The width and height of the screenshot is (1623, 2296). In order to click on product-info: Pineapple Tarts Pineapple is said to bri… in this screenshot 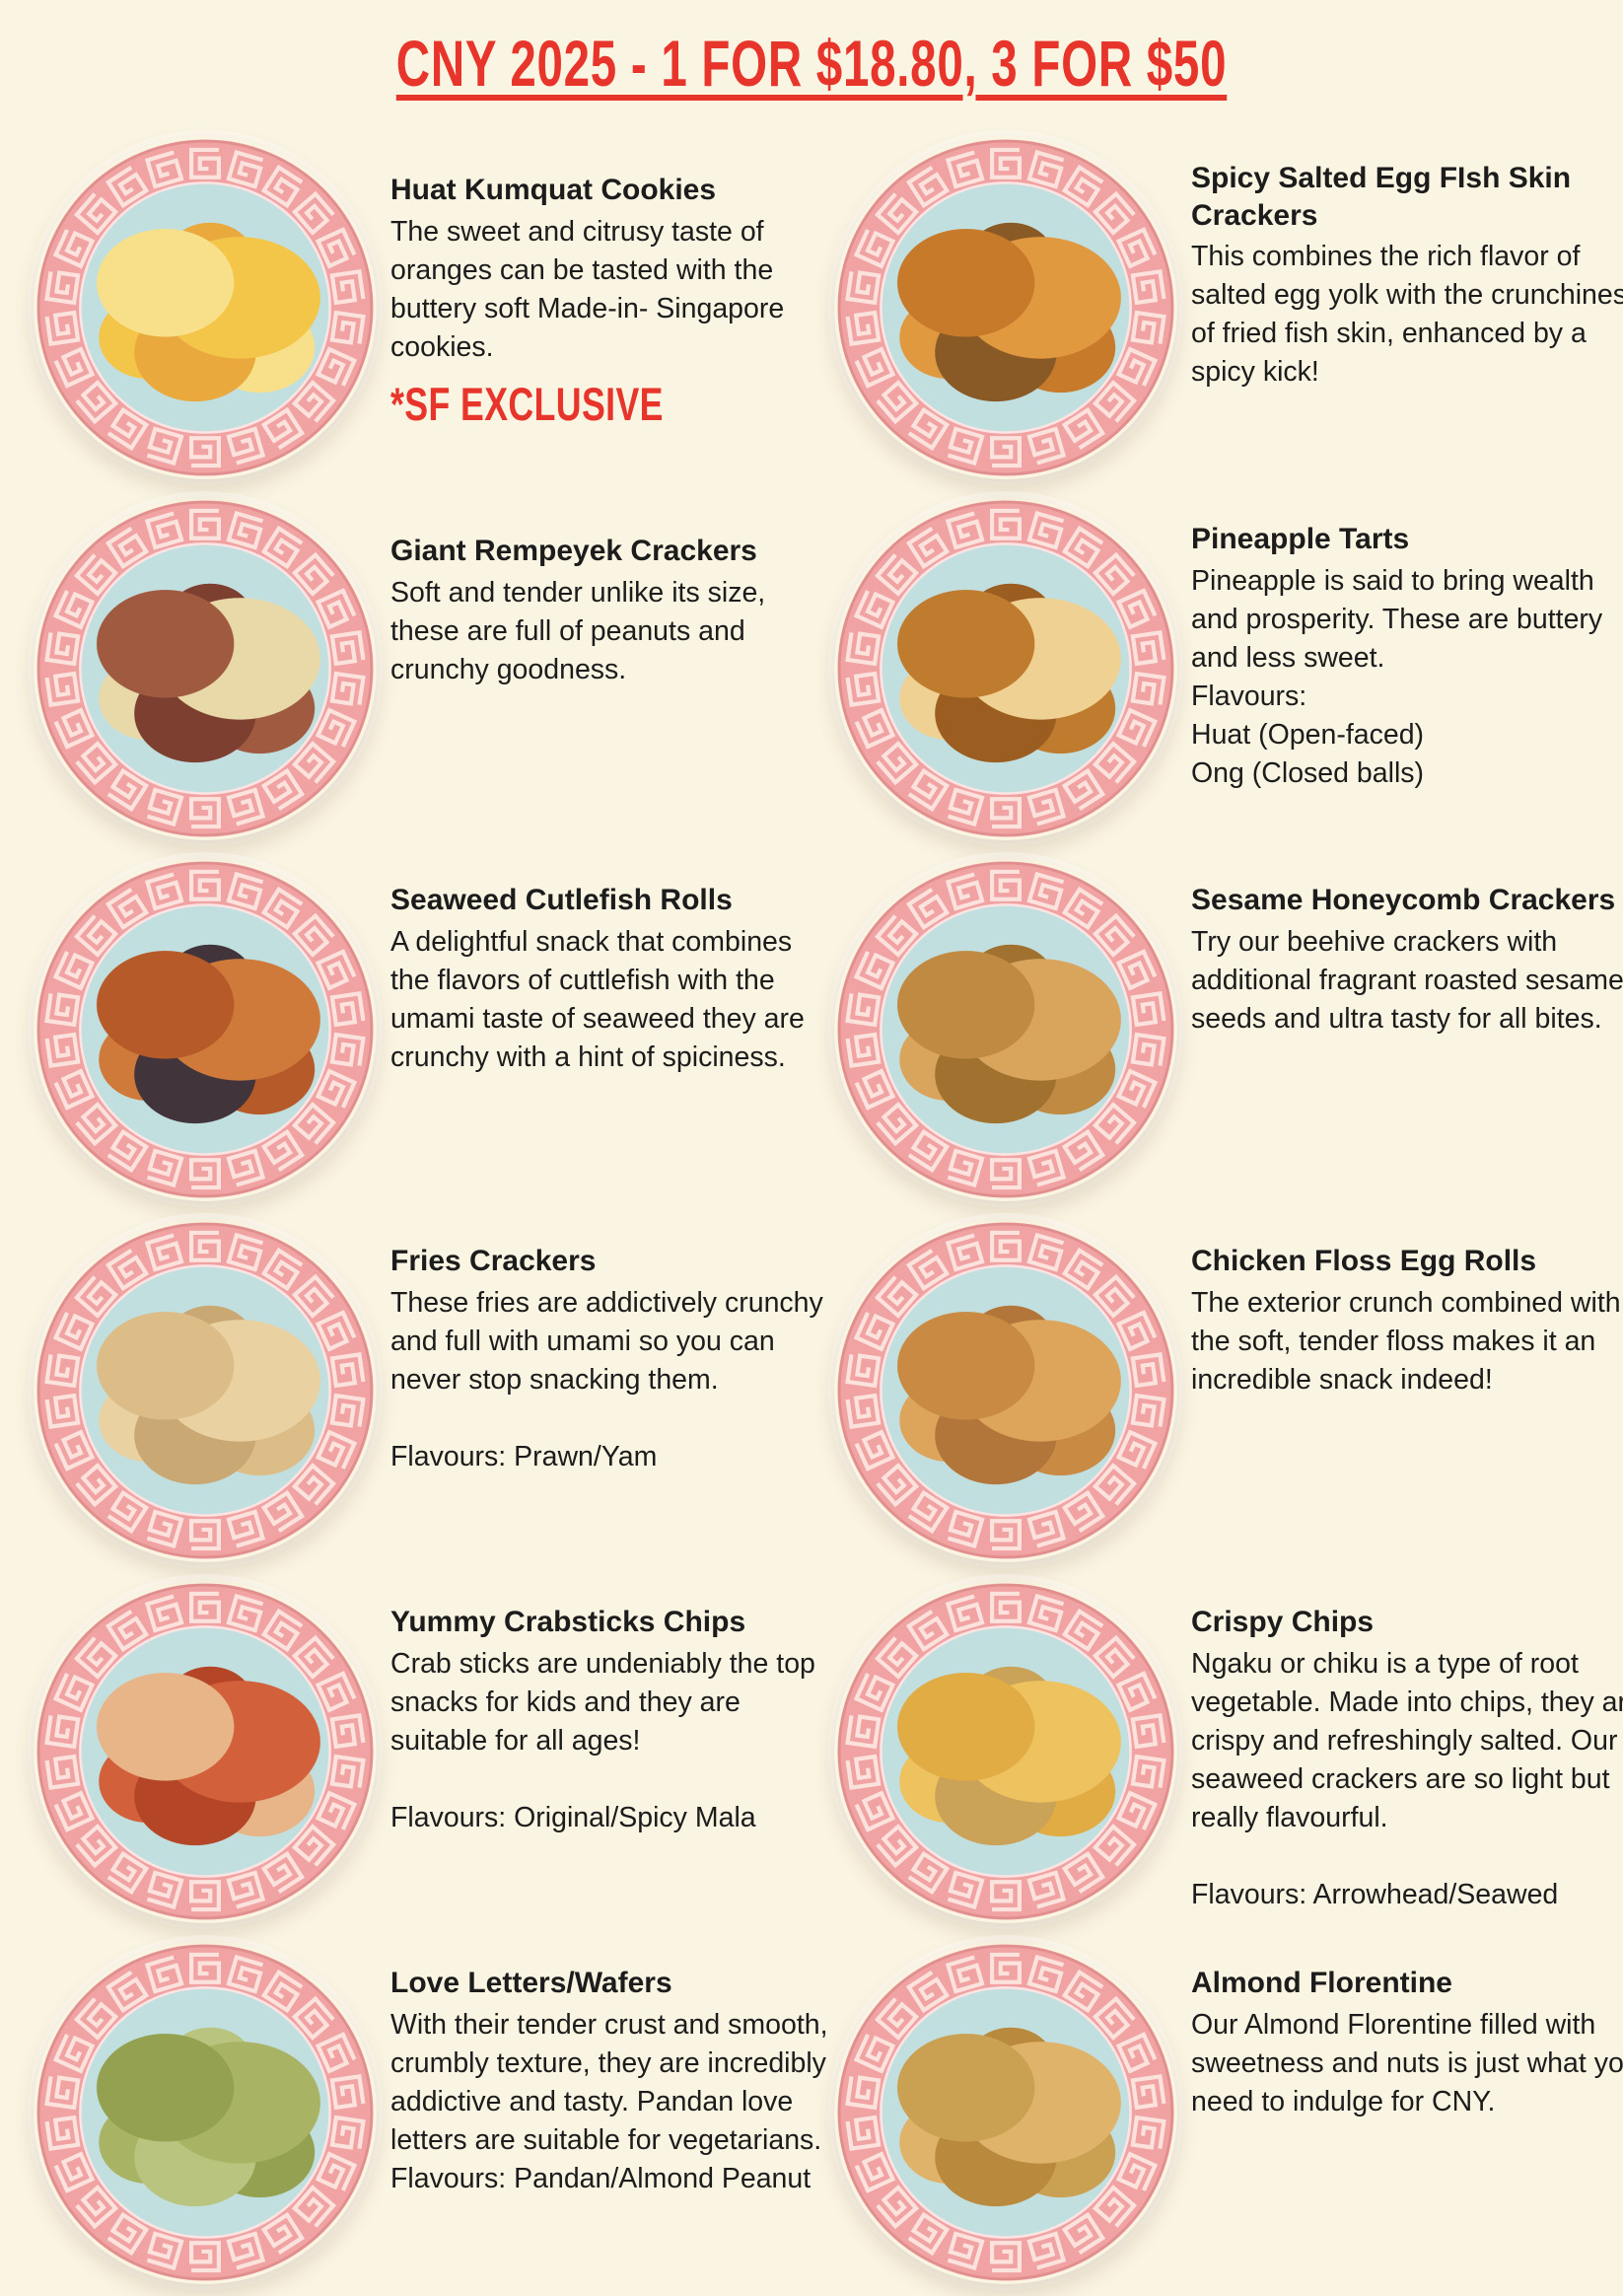, I will do `click(1407, 640)`.